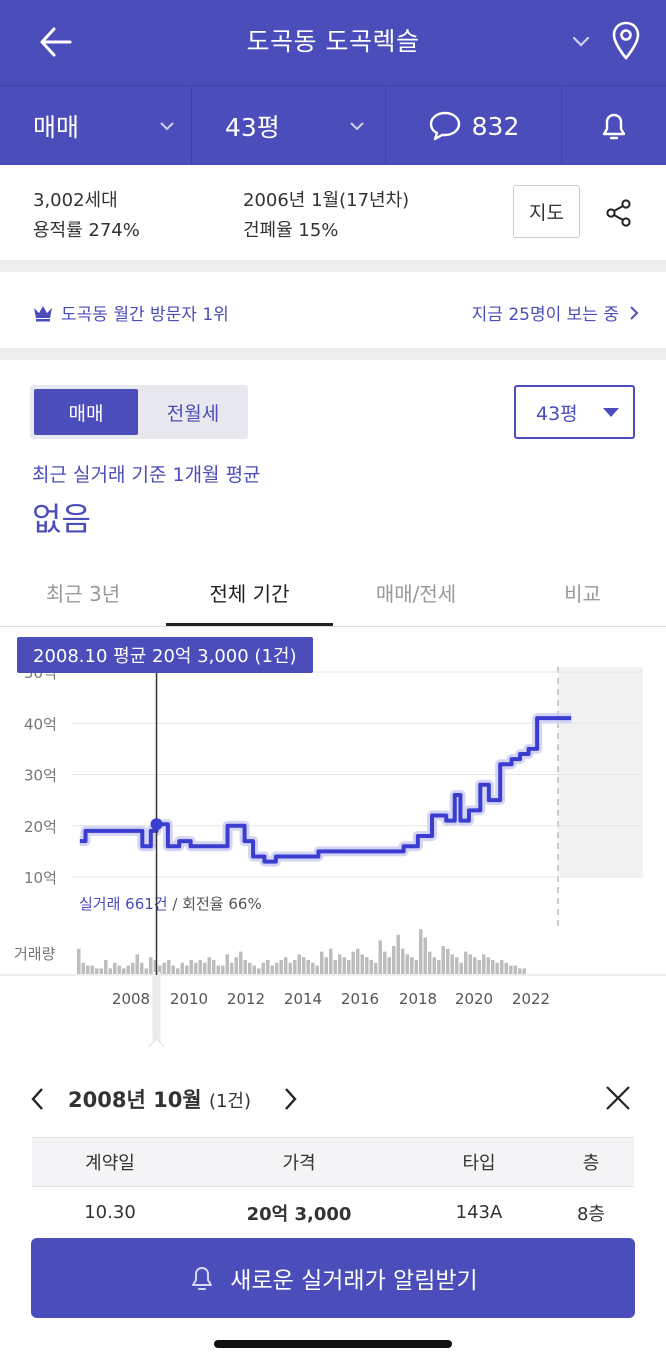 The image size is (666, 1361). I want to click on building-coverage: 건폐율 15%, so click(291, 230).